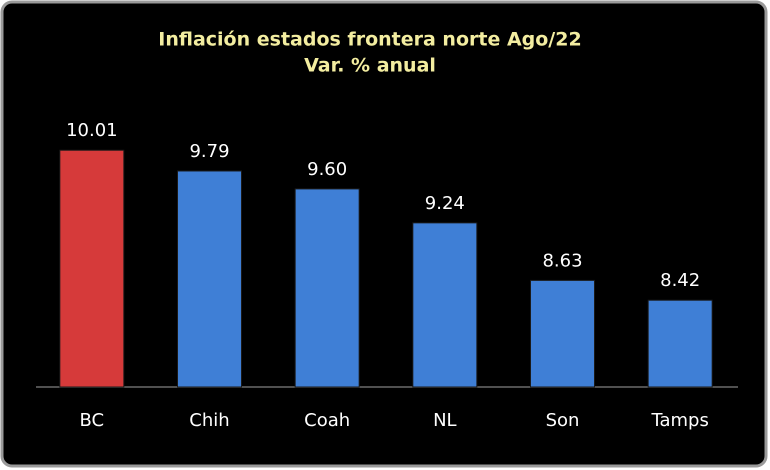 This screenshot has width=770, height=470. What do you see at coordinates (445, 203) in the screenshot?
I see `value-label: 9.24` at bounding box center [445, 203].